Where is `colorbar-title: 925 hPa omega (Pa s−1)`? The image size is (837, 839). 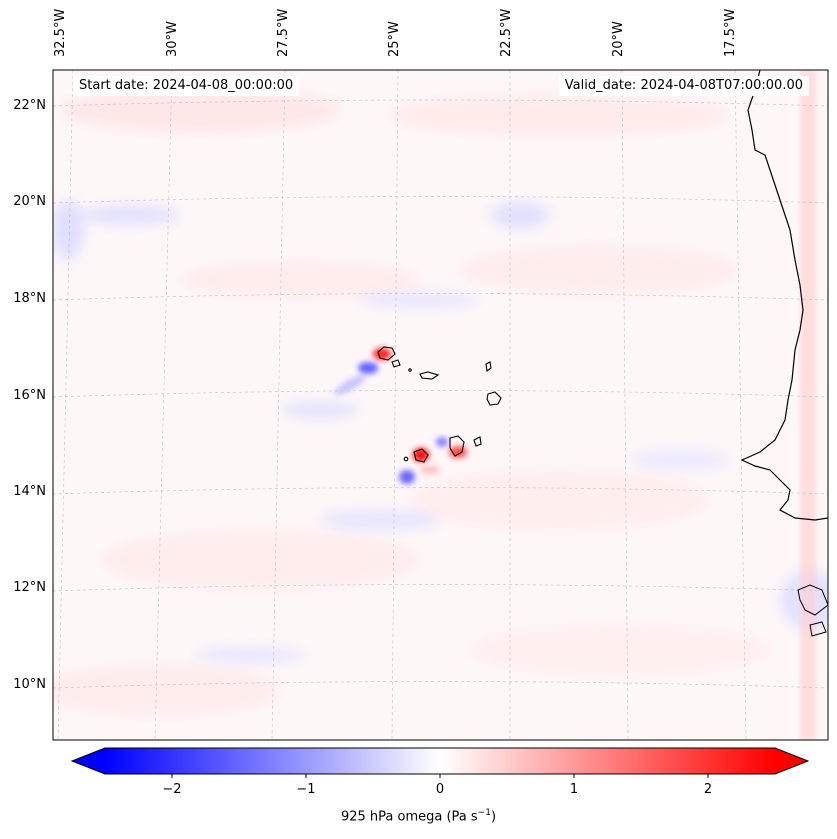
colorbar-title: 925 hPa omega (Pa s−1) is located at coordinates (418, 816).